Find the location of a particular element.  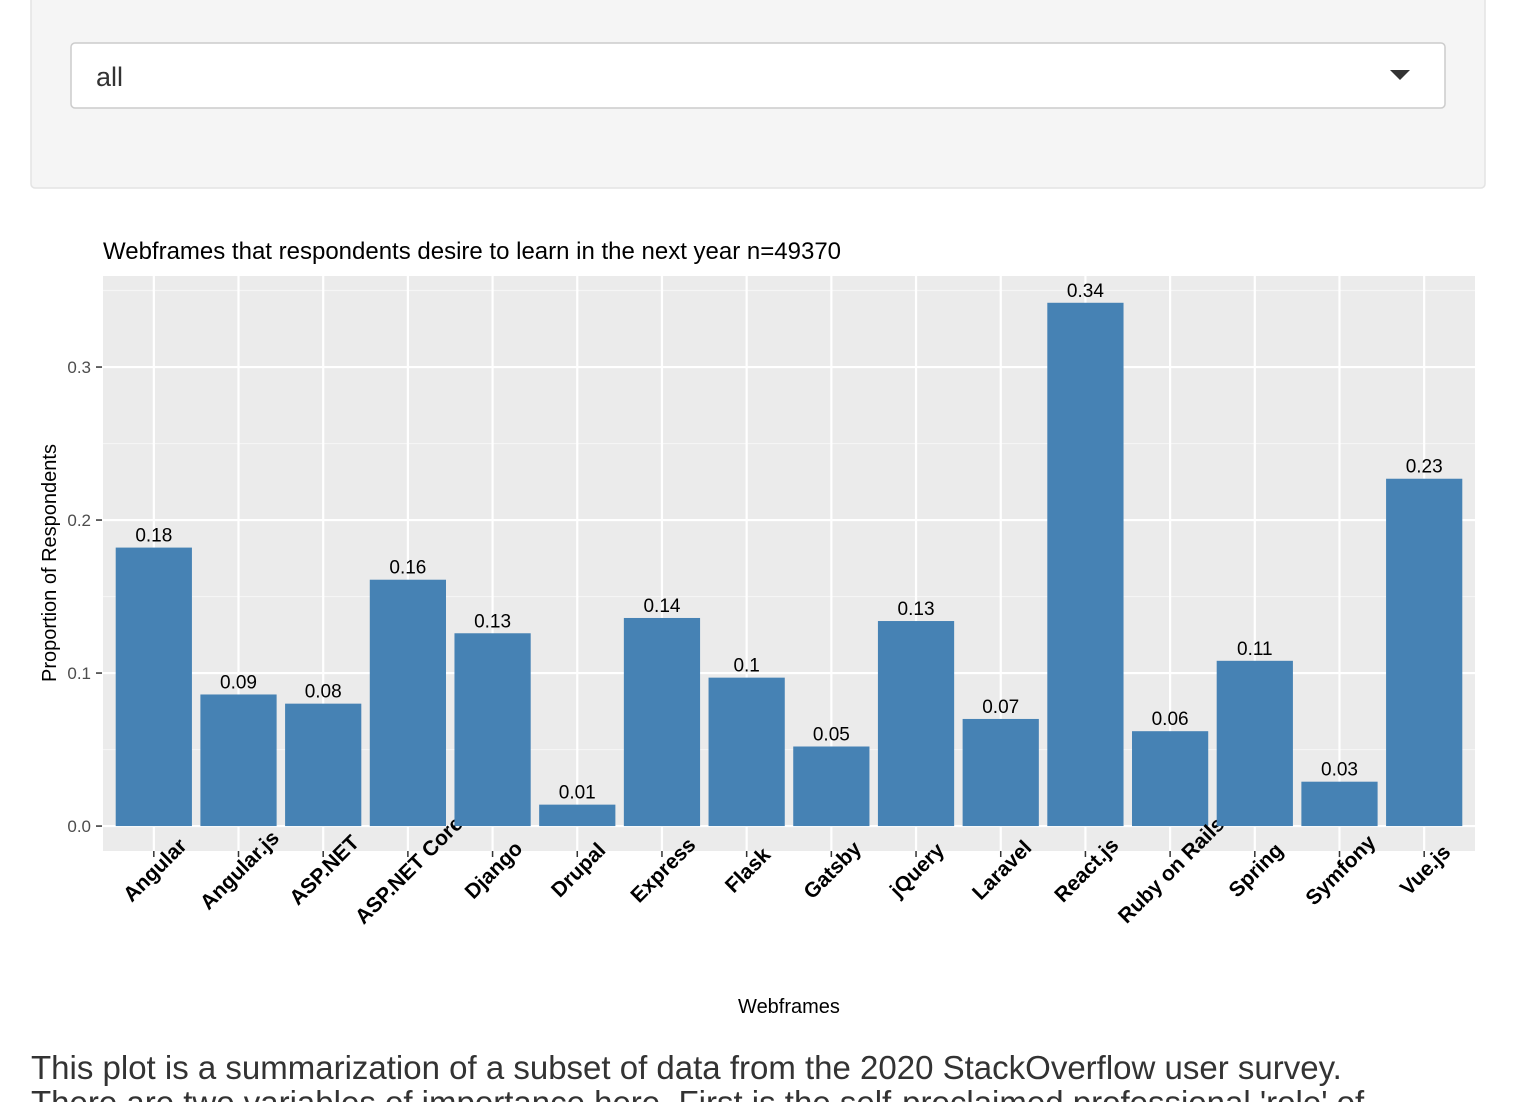

panel-title: Select a role is located at coordinates (176, 2).